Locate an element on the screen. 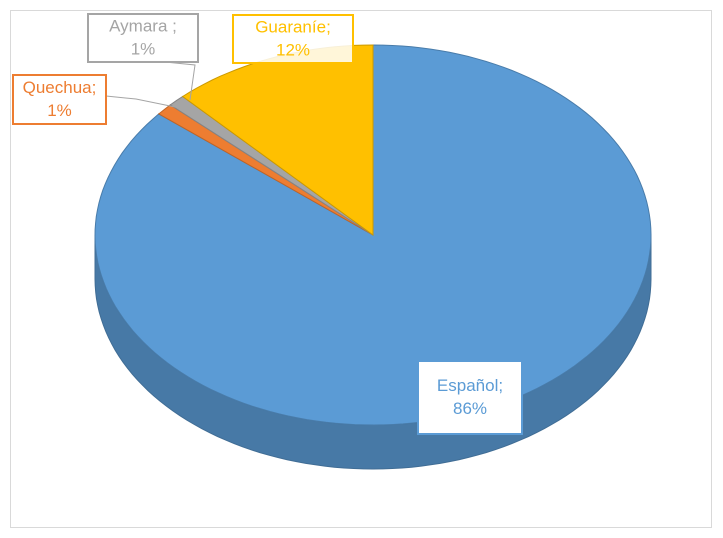 Image resolution: width=723 pixels, height=538 pixels. label-category: Guaraníe; is located at coordinates (293, 26).